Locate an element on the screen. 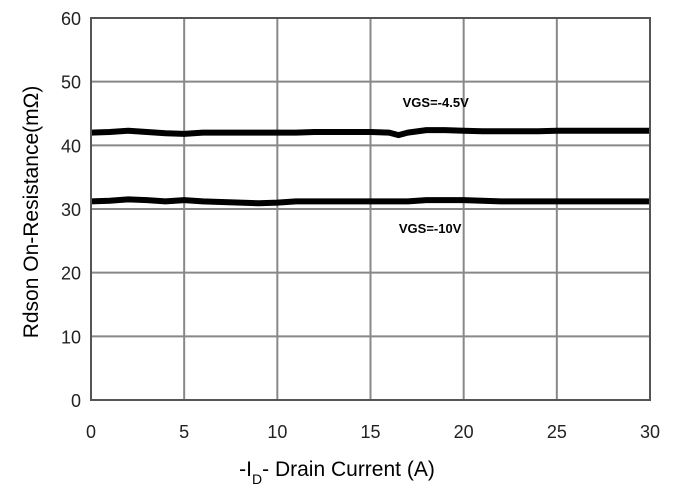  y-tick-label: 0 is located at coordinates (76, 401).